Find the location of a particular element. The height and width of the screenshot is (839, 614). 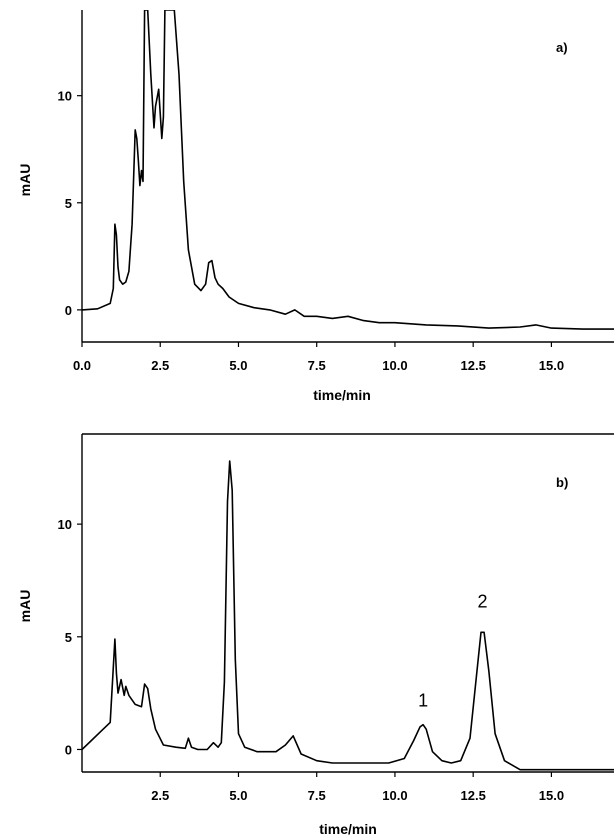

panel-b-y-axis-title: mAU is located at coordinates (25, 606).